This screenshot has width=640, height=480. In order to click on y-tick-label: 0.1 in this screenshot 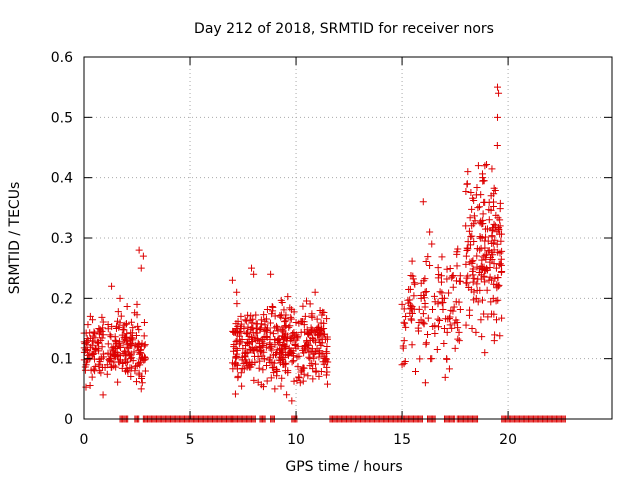, I will do `click(62, 360)`.